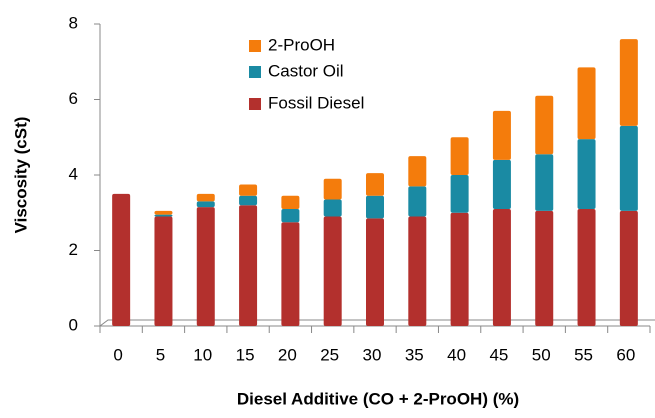 The image size is (655, 418). I want to click on floor-back, so click(377, 323).